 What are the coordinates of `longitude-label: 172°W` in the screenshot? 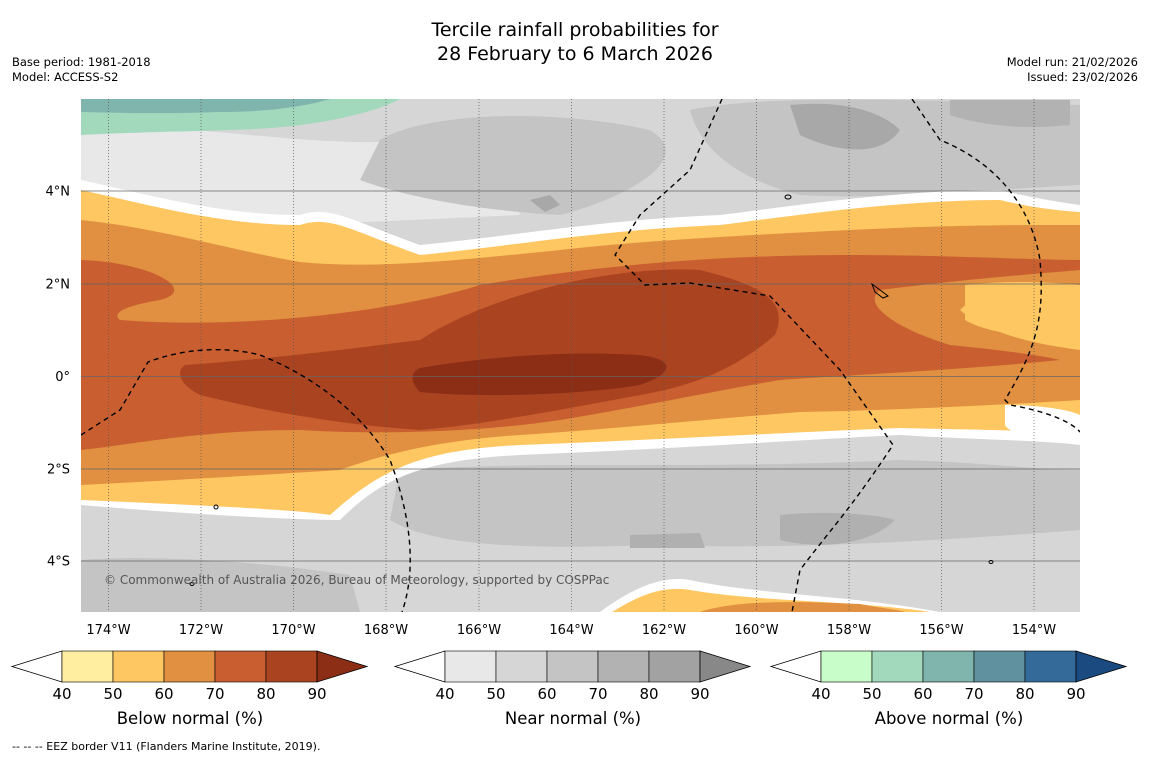 It's located at (201, 630).